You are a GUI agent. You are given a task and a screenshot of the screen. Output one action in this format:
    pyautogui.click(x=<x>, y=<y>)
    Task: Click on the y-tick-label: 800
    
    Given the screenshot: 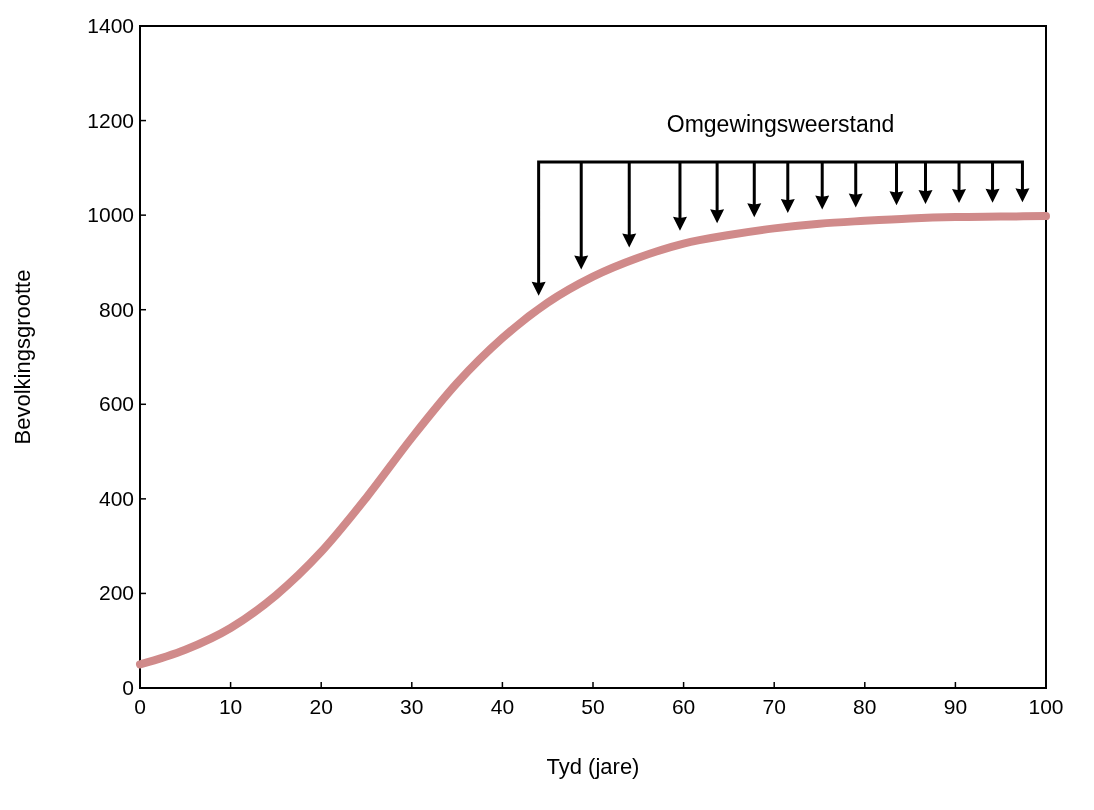 What is the action you would take?
    pyautogui.click(x=116, y=309)
    